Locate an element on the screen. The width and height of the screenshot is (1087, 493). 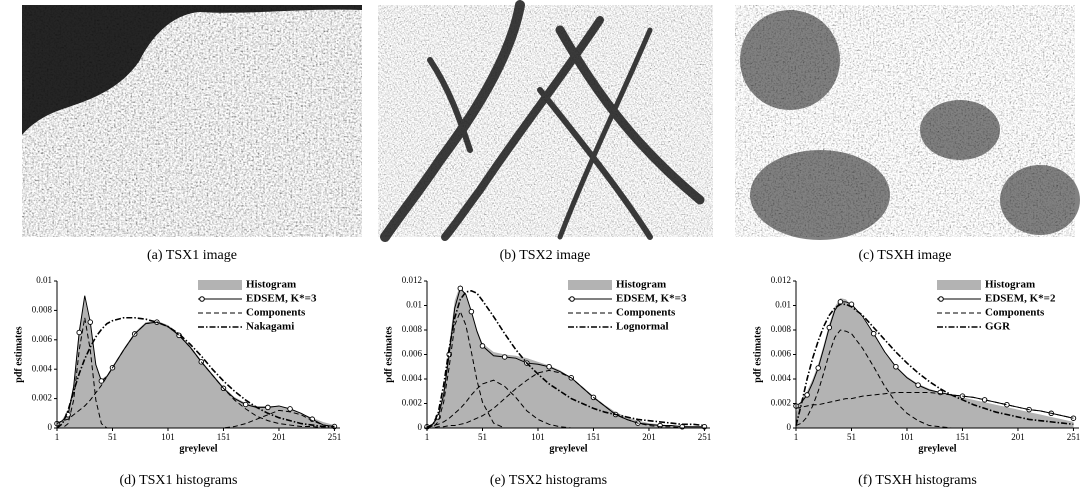
chart-caption: (e) TSX2 histograms is located at coordinates (548, 480).